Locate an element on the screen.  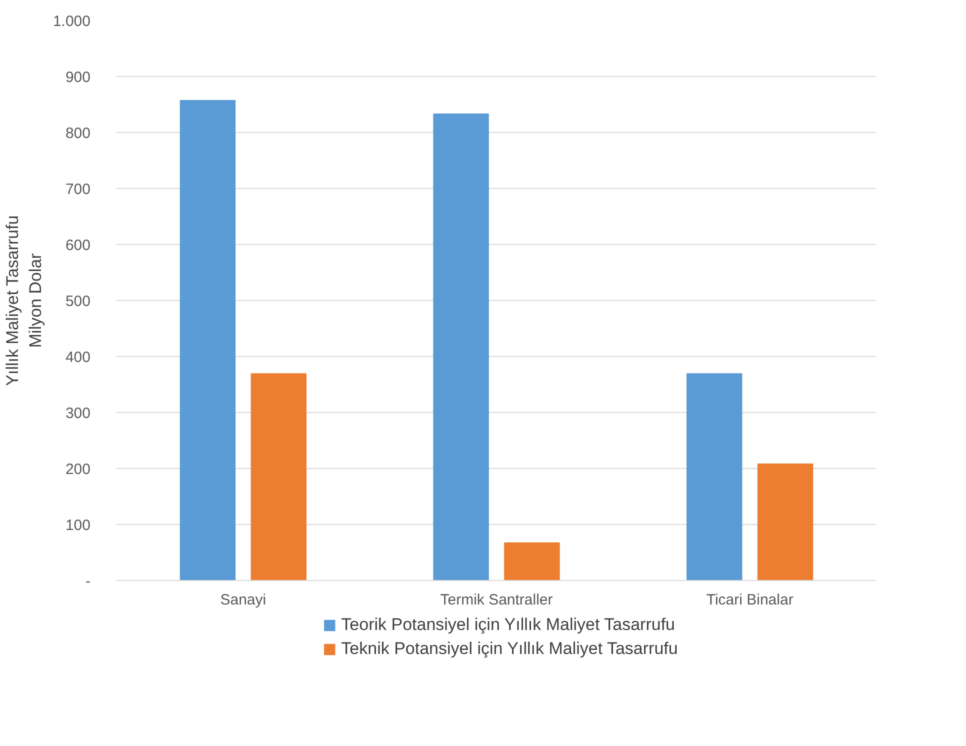
y-tick-label: 700 is located at coordinates (78, 189).